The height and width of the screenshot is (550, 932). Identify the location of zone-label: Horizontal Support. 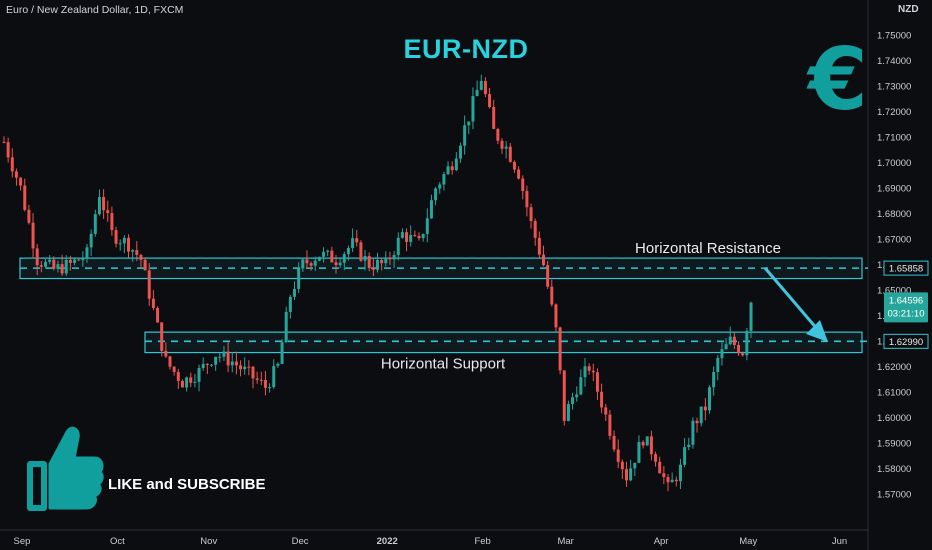
(443, 364).